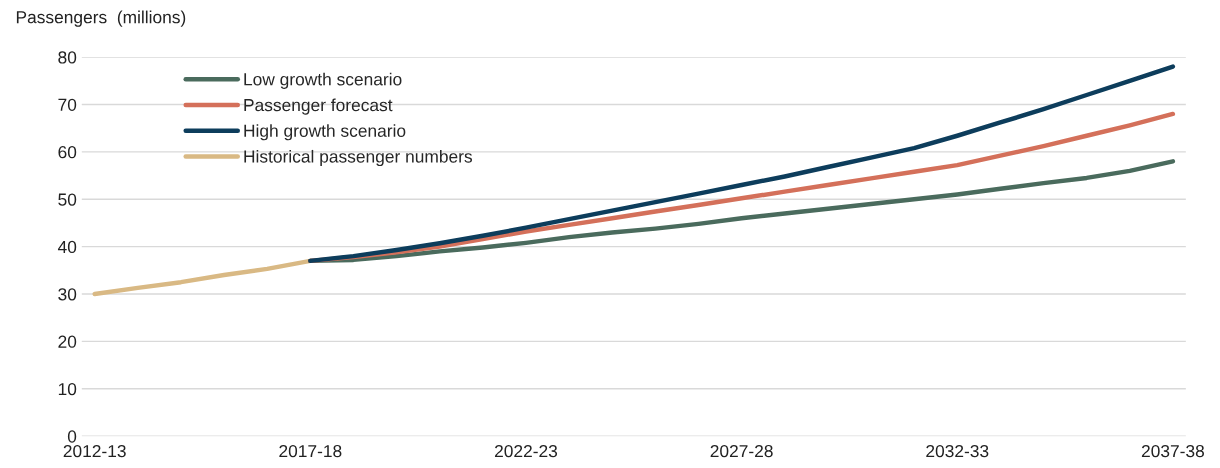 The image size is (1220, 468). Describe the element at coordinates (67, 152) in the screenshot. I see `y-tick-label: 60` at that location.